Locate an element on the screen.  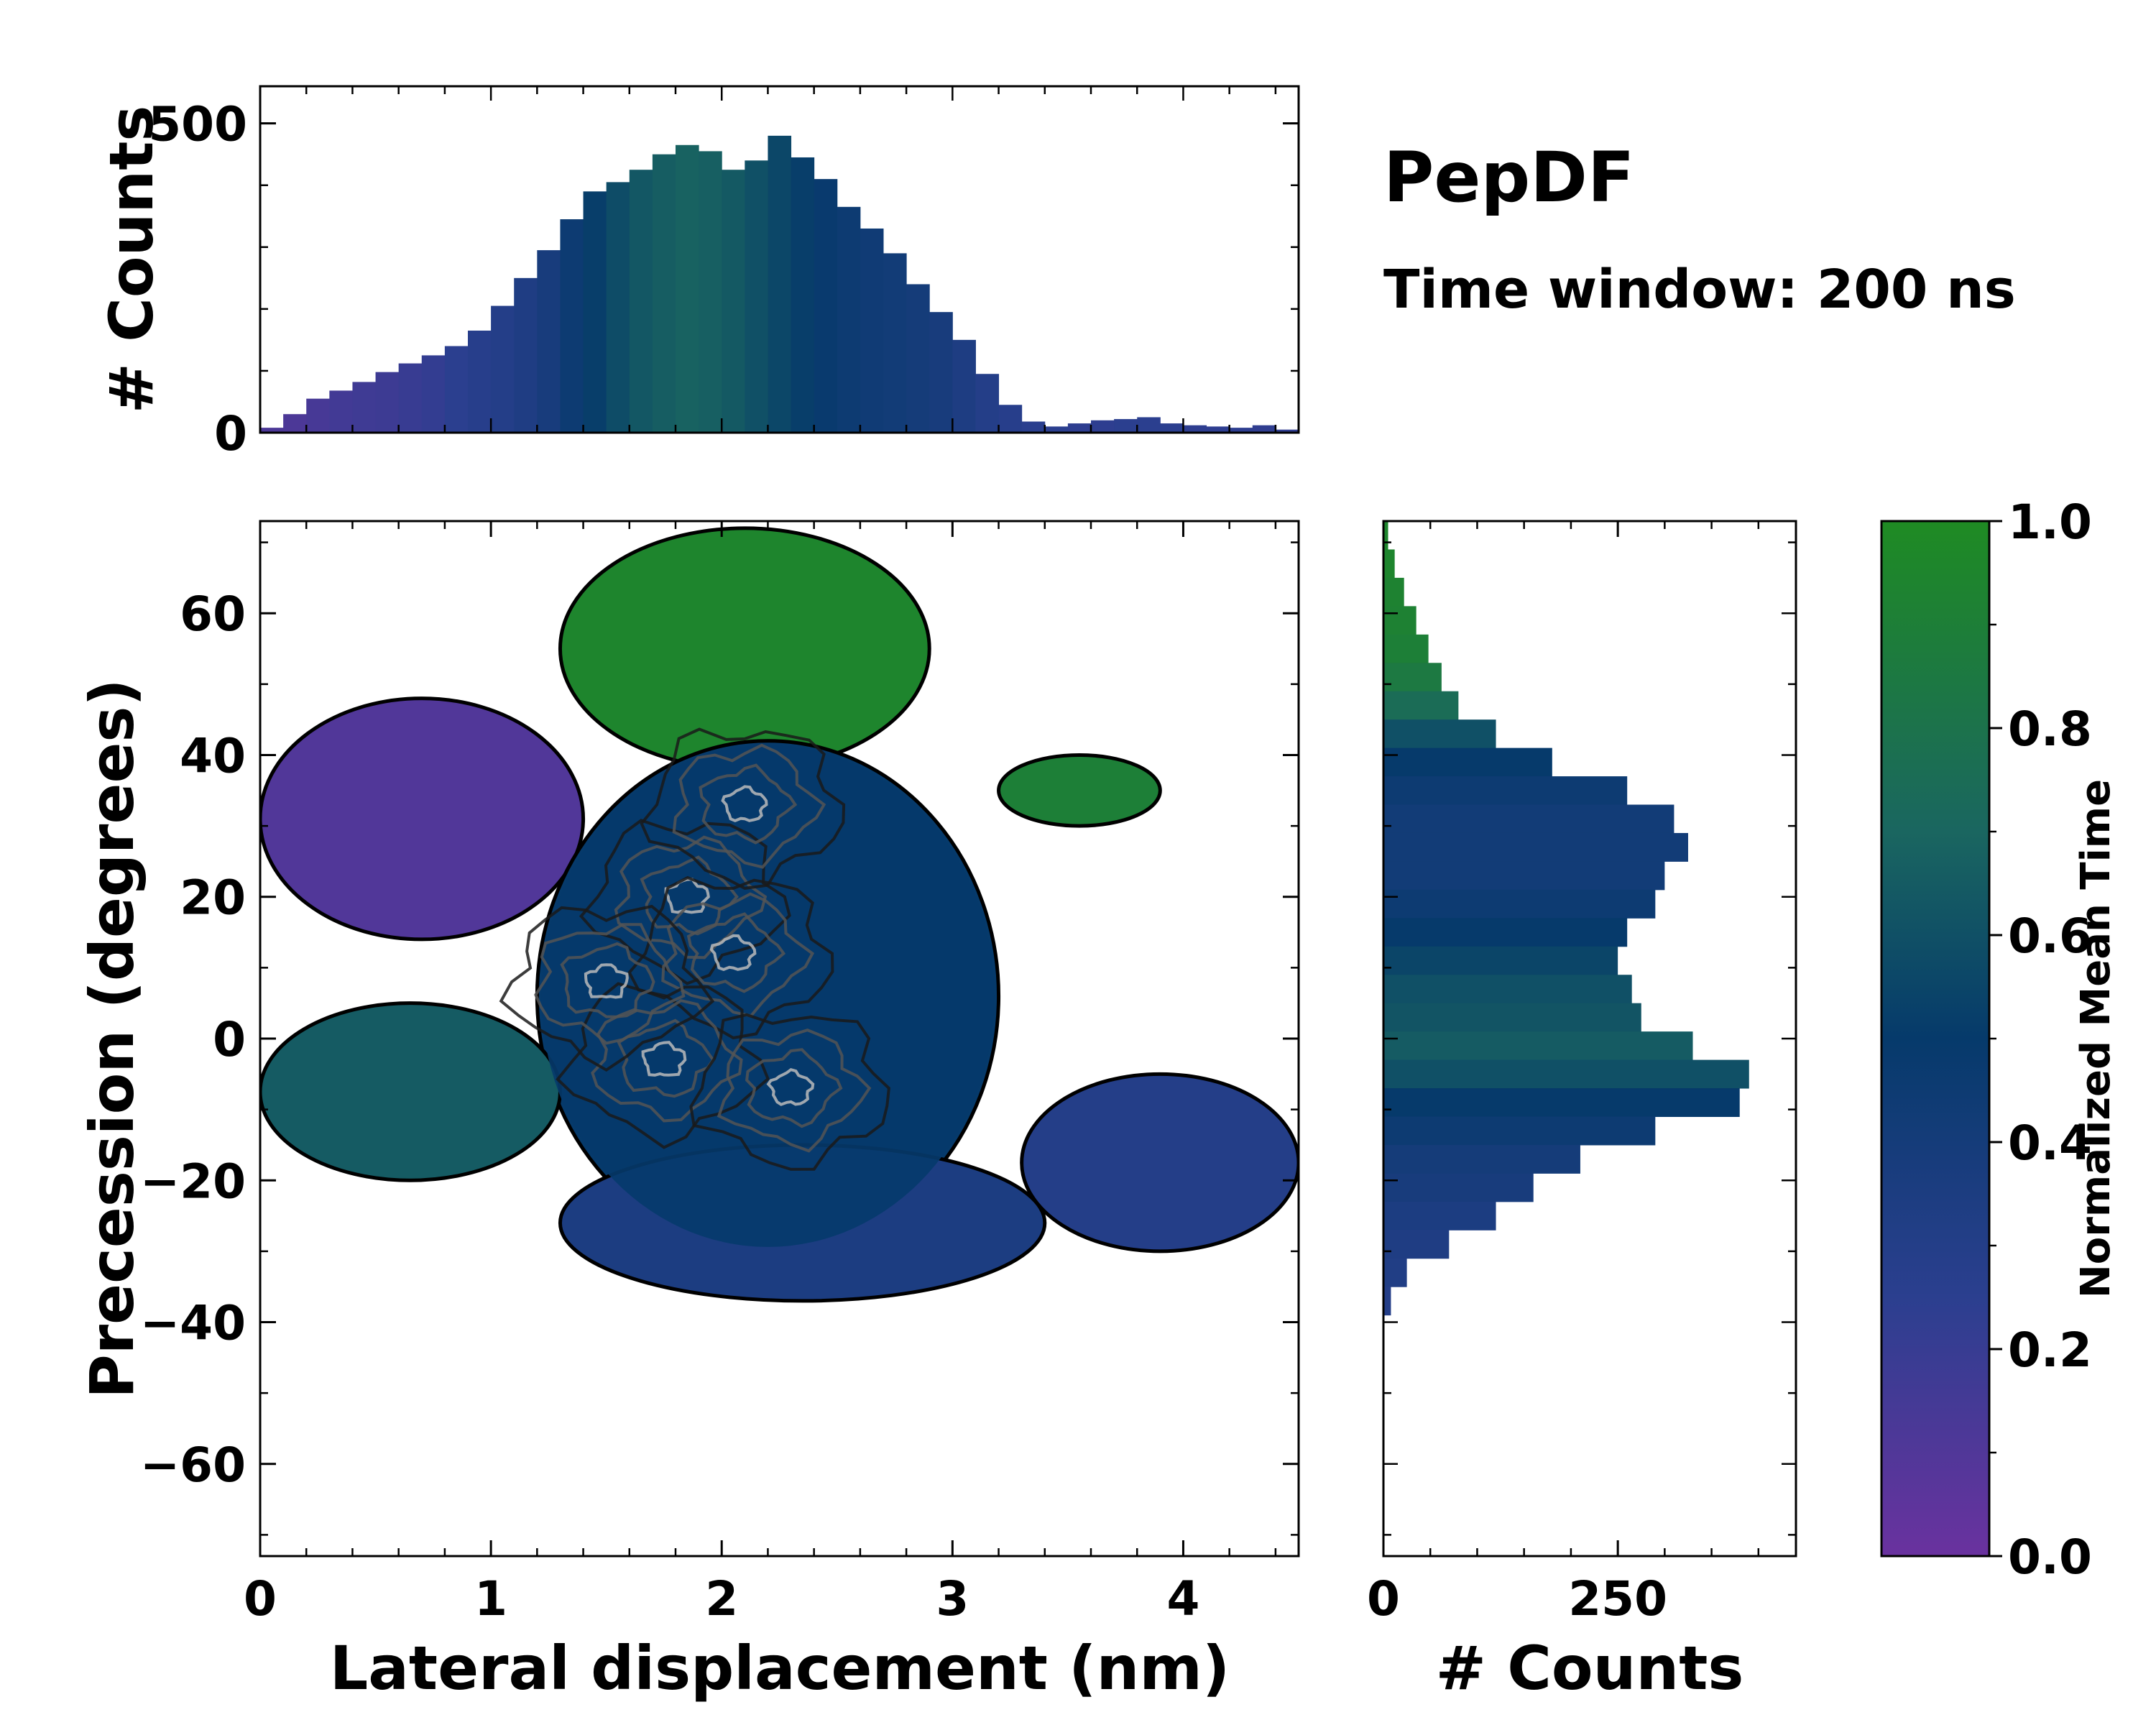
heatmap-xtick-label: 2 is located at coordinates (721, 1599).